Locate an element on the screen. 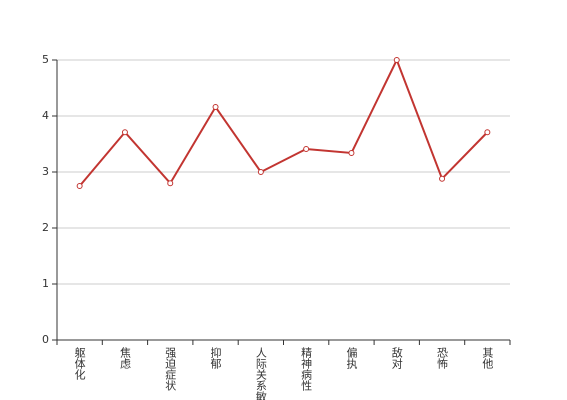 The width and height of the screenshot is (567, 400). x-tick-label: 其他 is located at coordinates (487, 358).